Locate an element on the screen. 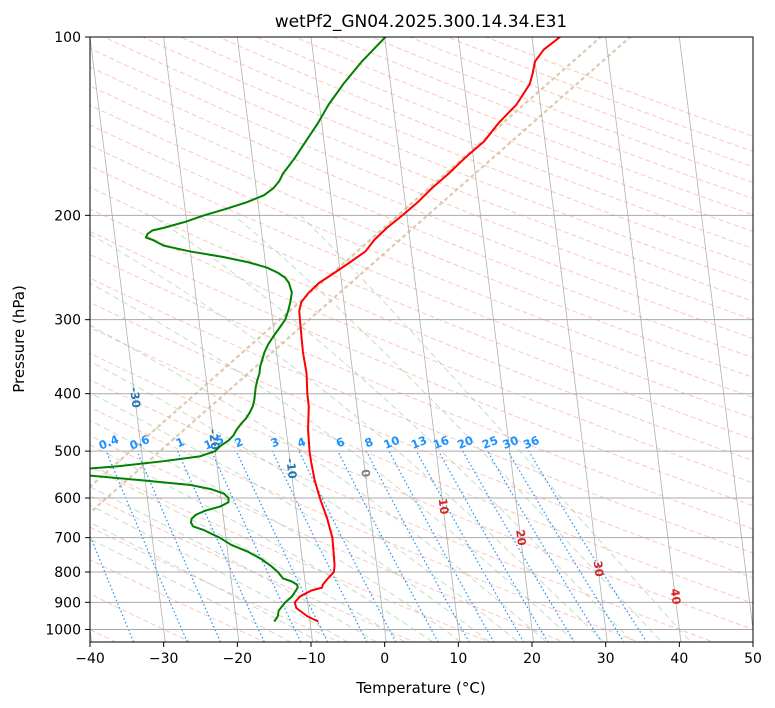  x-tick-label: −30 is located at coordinates (164, 659).